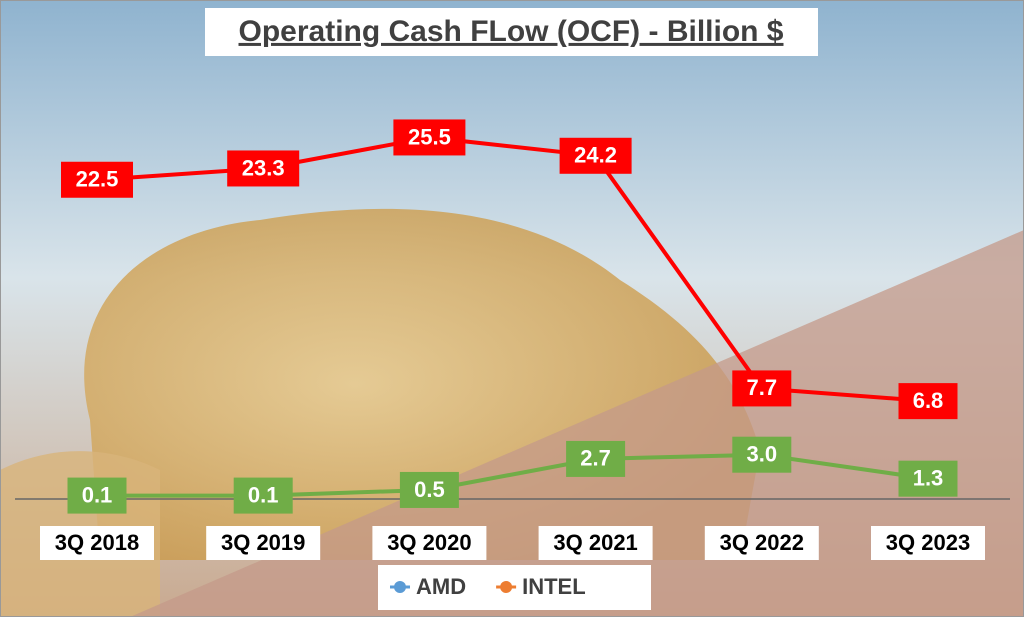  I want to click on x-tick-label: 3Q 2023, so click(928, 542).